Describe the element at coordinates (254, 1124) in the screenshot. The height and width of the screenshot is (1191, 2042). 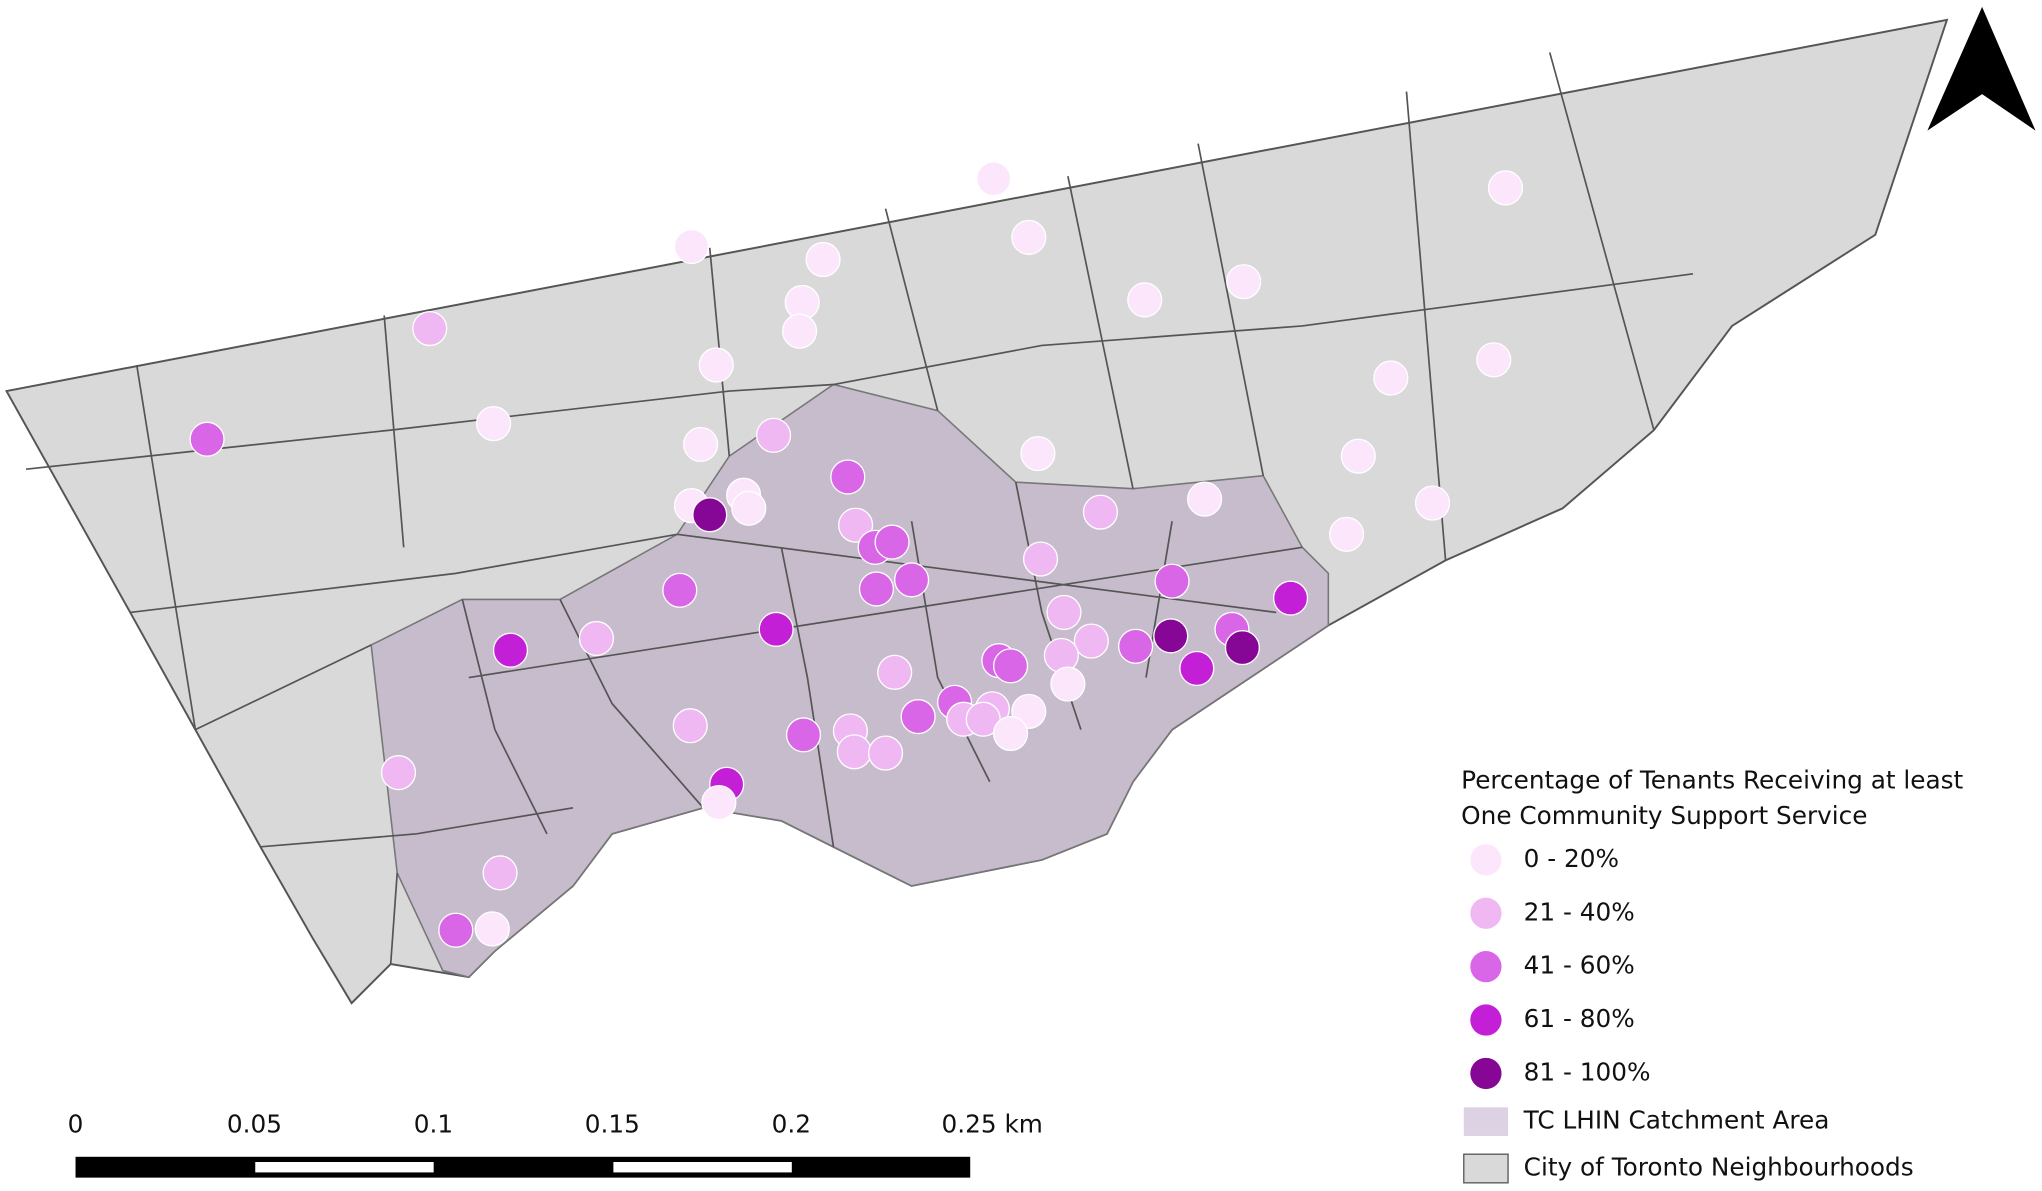
I see `scale-label: 0.05` at that location.